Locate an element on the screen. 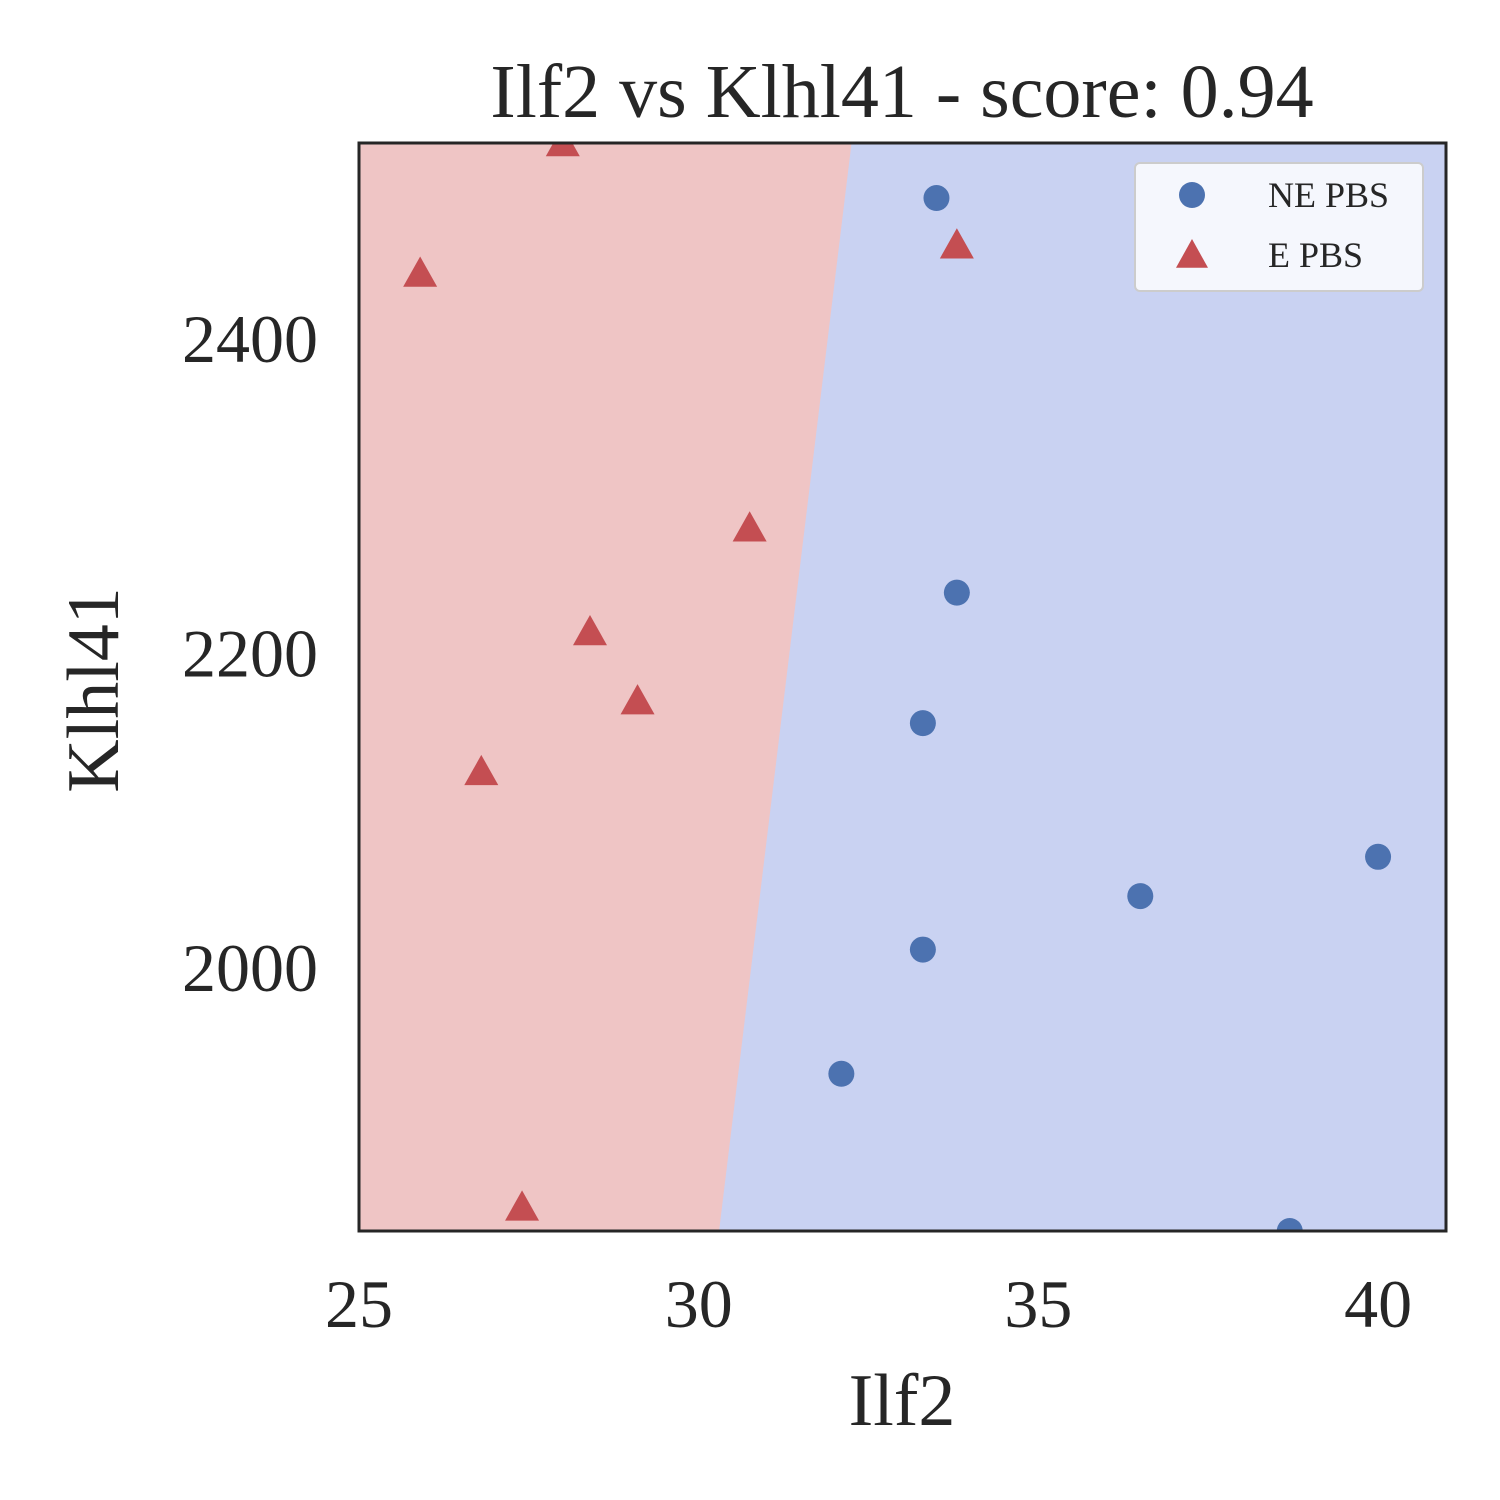 This screenshot has width=1500, height=1500. y-tick-label: 2000 is located at coordinates (250, 968).